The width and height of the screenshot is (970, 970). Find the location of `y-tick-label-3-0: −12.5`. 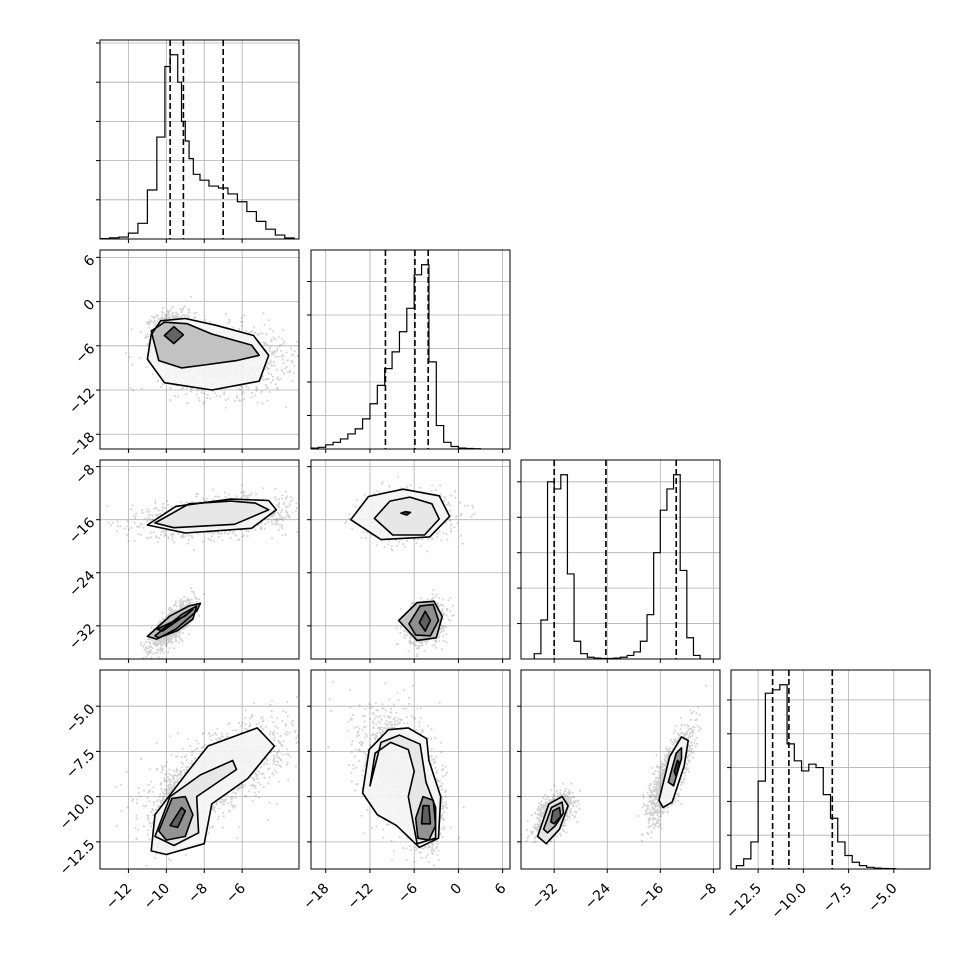

y-tick-label-3-0: −12.5 is located at coordinates (78, 858).